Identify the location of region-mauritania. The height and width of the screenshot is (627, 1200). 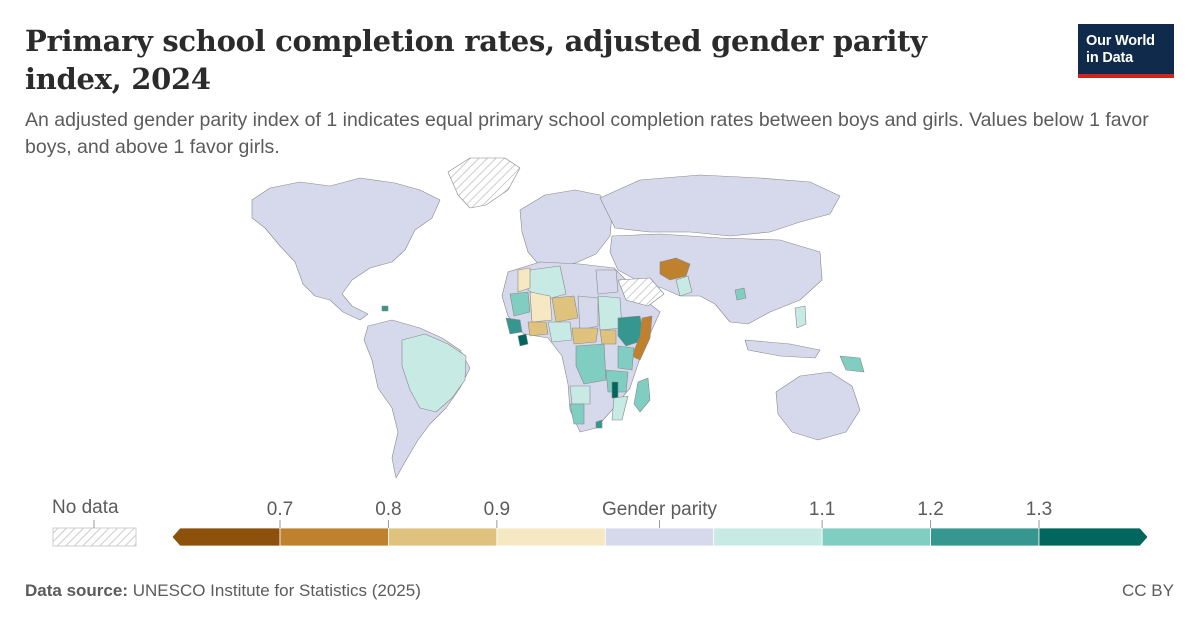
(520, 304).